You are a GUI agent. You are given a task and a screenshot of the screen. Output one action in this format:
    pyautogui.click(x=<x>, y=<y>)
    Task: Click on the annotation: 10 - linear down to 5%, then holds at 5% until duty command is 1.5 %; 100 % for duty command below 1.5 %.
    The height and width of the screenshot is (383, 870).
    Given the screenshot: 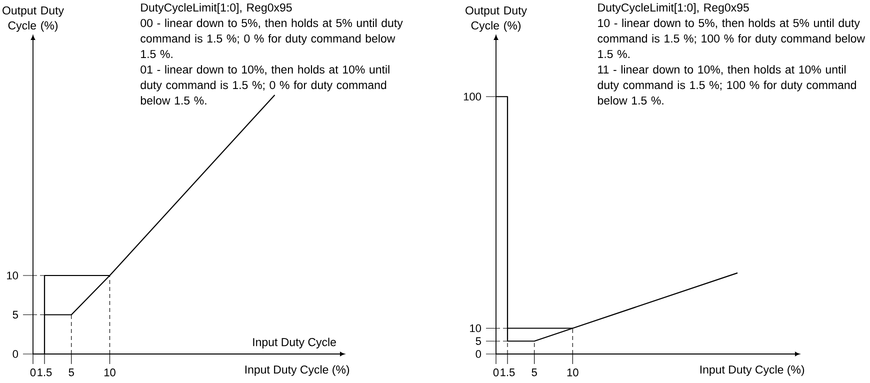 What is the action you would take?
    pyautogui.click(x=732, y=38)
    